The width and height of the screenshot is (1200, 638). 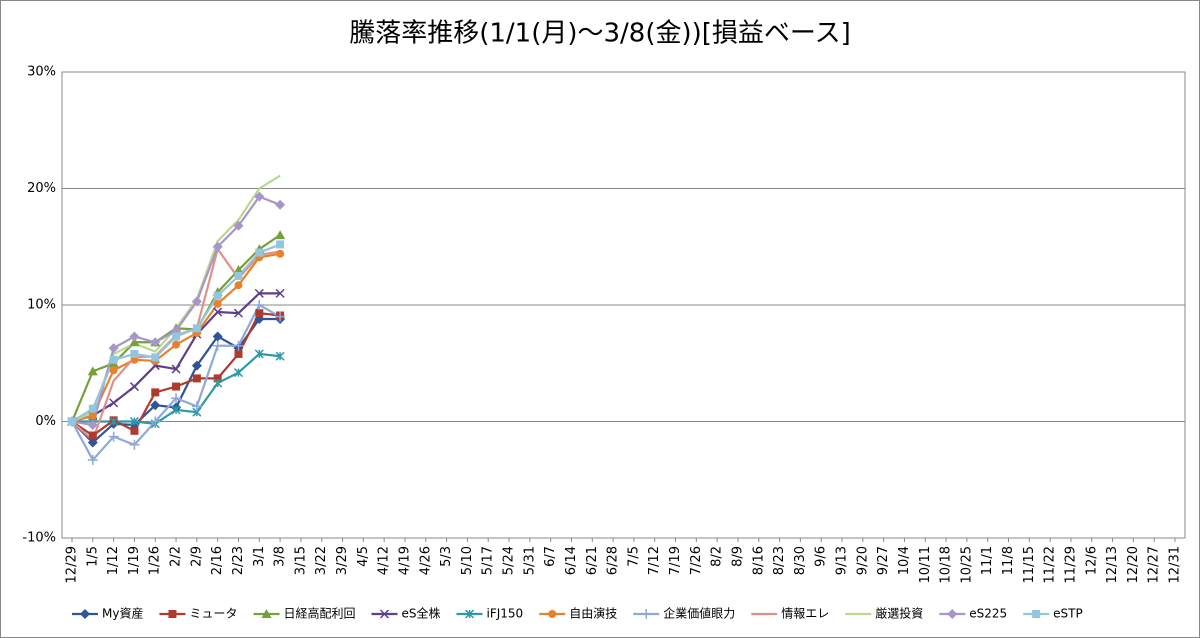 What do you see at coordinates (1050, 564) in the screenshot?
I see `x-tick-label: 11/22` at bounding box center [1050, 564].